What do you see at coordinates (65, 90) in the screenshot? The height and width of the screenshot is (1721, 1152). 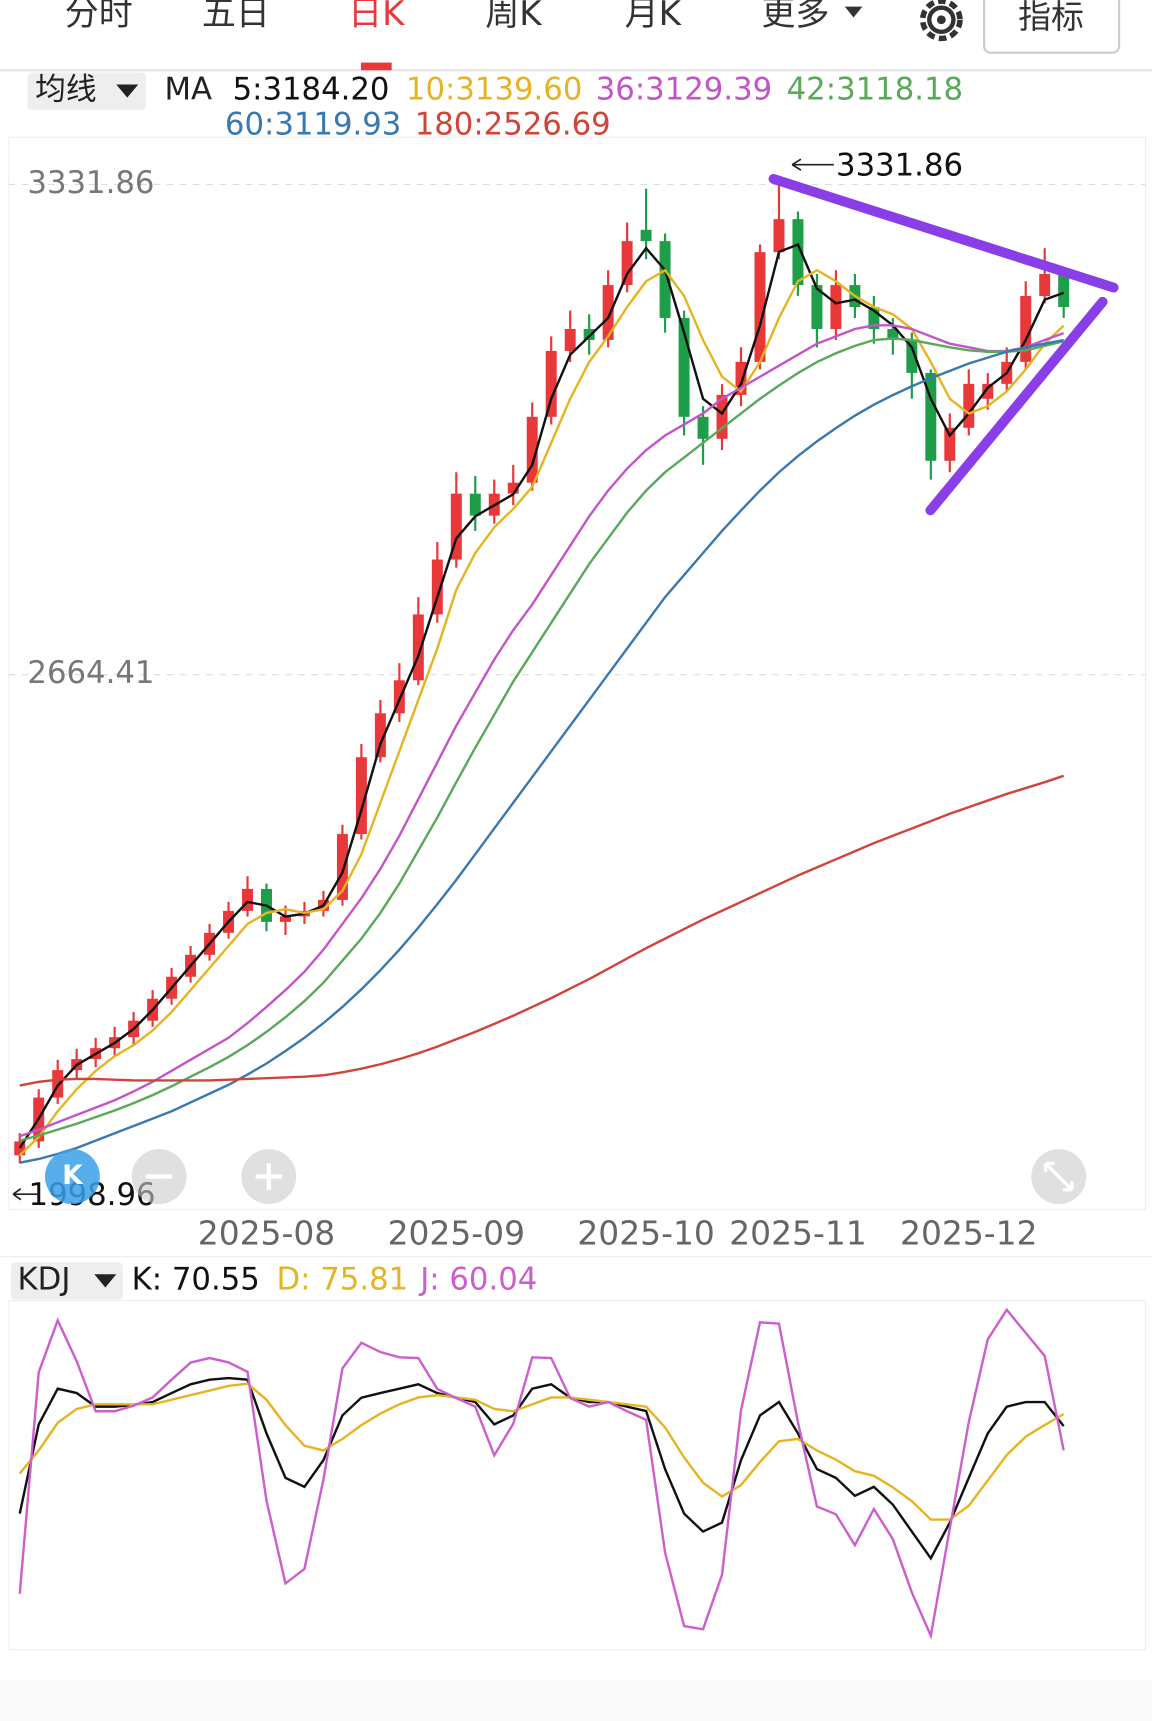 I see `ma-selector-label: 均线` at bounding box center [65, 90].